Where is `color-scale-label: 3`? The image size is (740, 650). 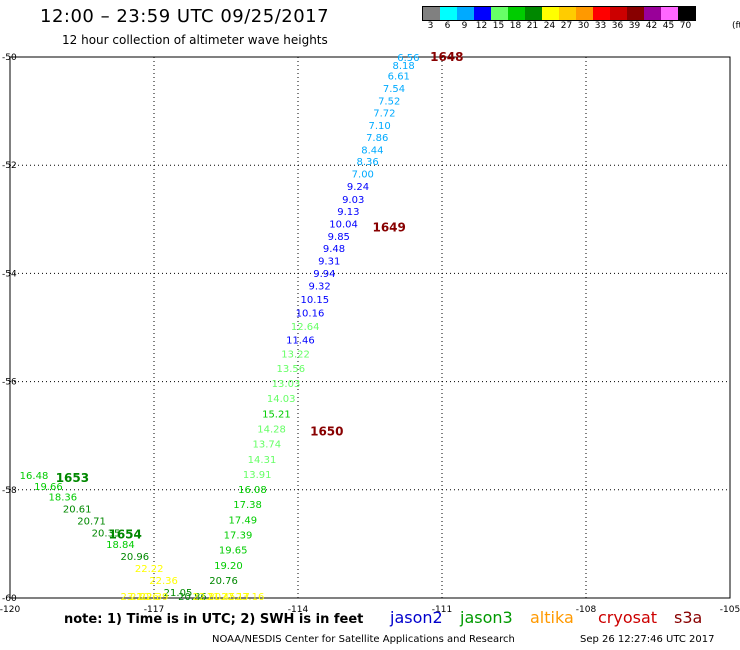
color-scale-label: 3 is located at coordinates (430, 26).